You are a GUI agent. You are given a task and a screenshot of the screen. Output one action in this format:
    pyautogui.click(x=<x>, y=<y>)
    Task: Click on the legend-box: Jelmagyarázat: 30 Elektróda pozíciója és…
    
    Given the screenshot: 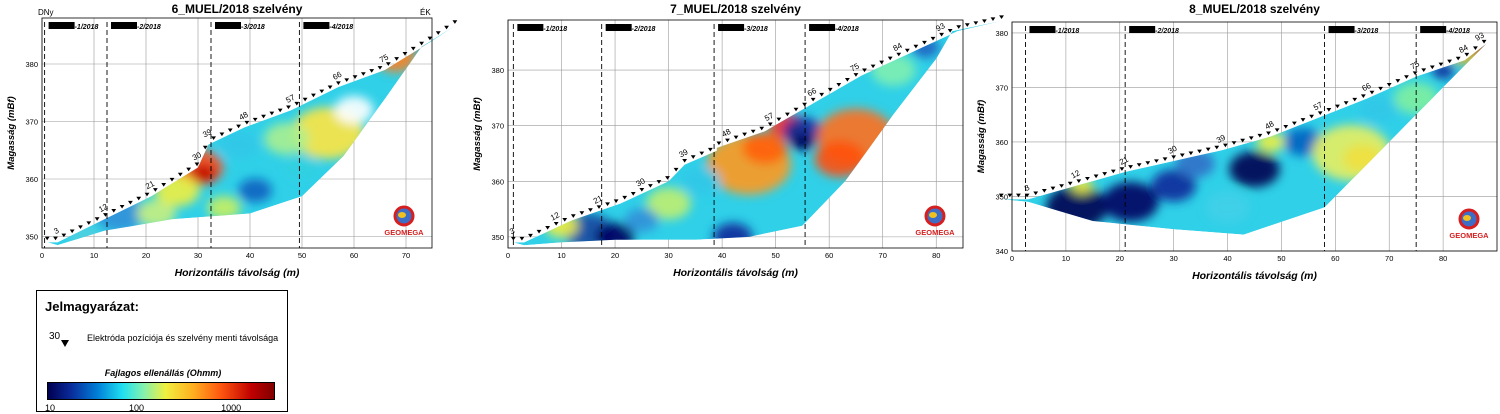 What is the action you would take?
    pyautogui.click(x=162, y=351)
    